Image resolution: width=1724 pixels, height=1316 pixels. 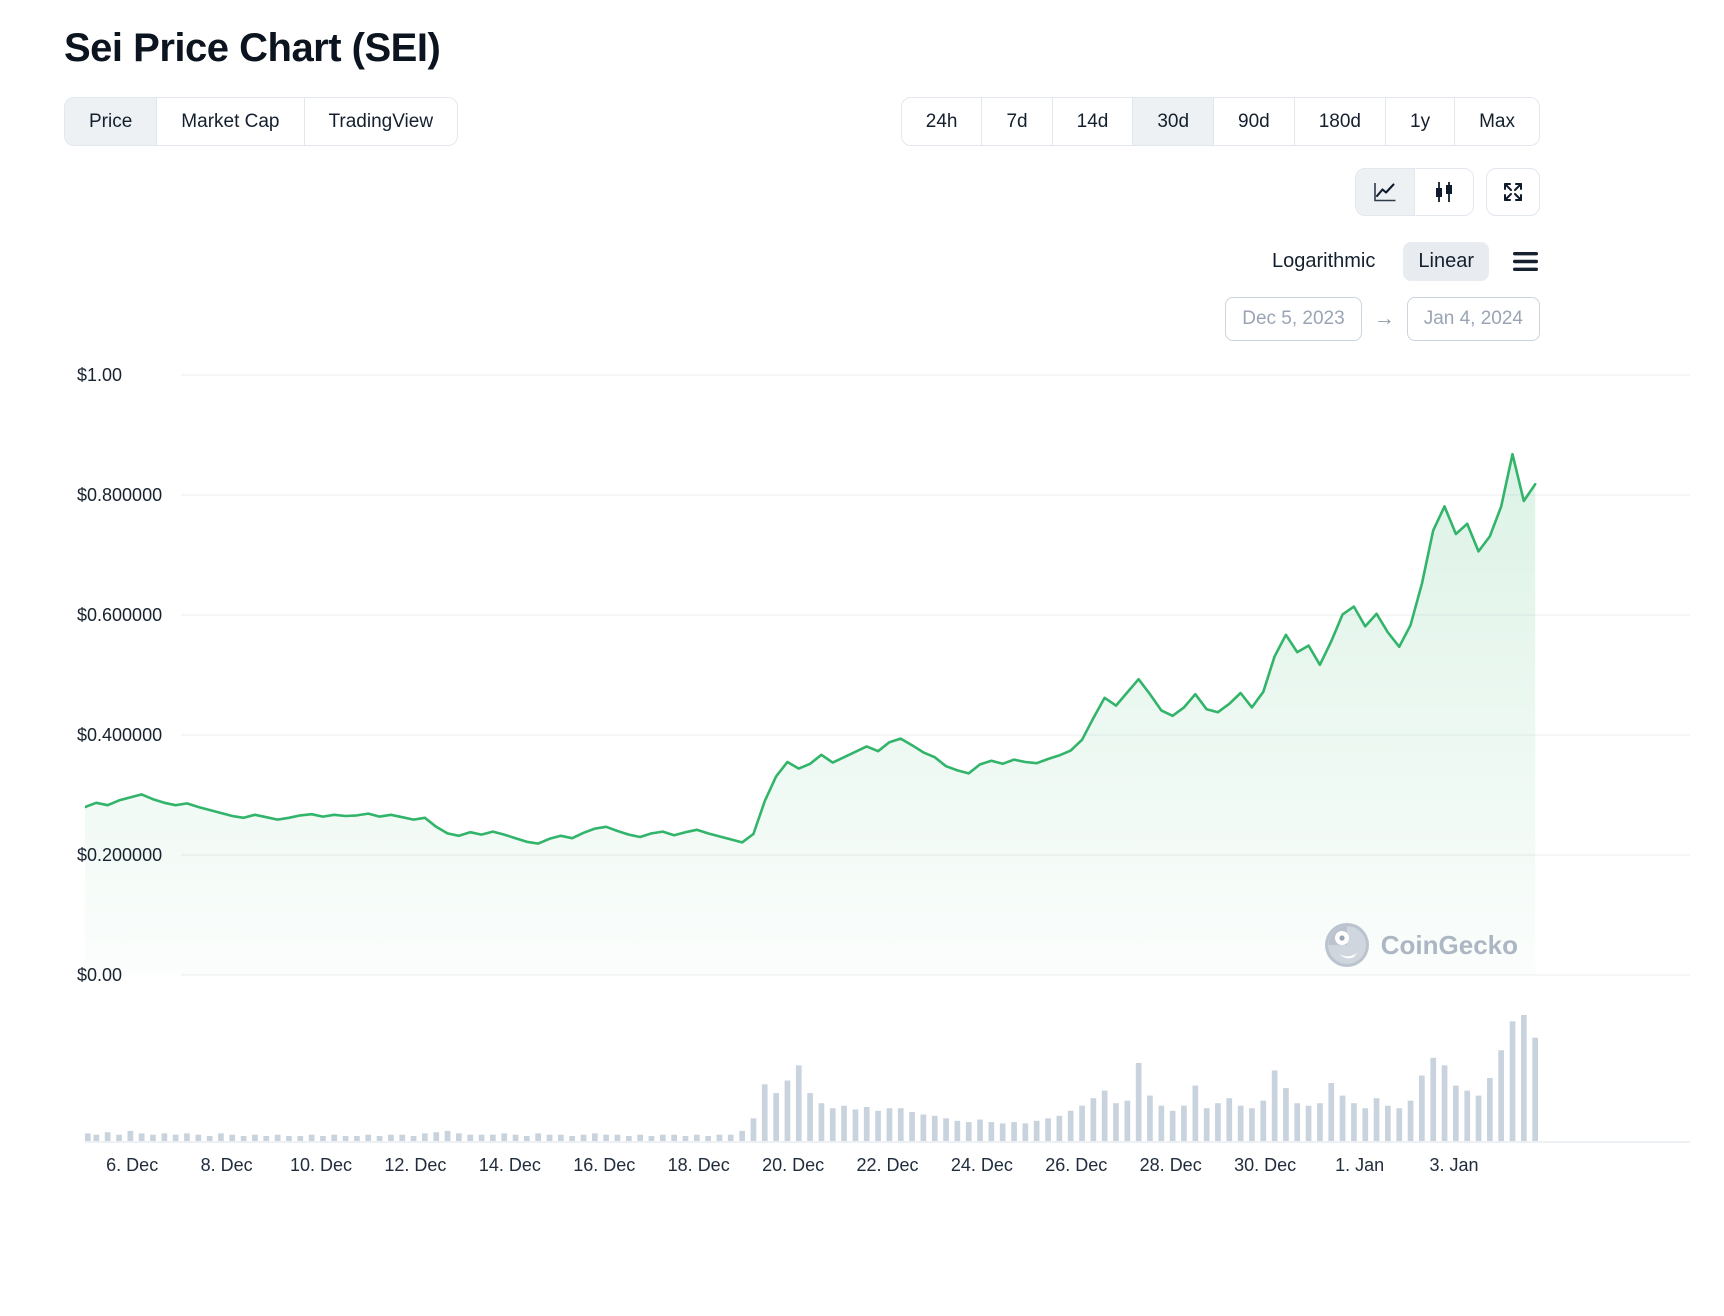 I want to click on hamburger-icon, so click(x=1525, y=261).